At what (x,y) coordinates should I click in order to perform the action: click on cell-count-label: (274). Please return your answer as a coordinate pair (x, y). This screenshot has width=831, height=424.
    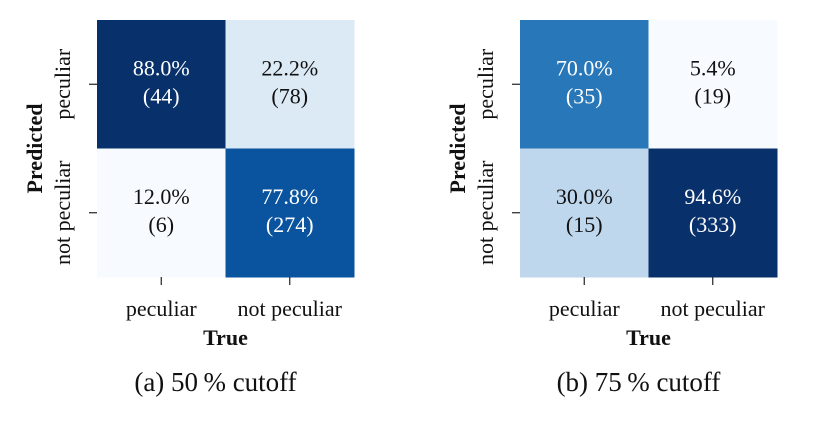
    Looking at the image, I should click on (290, 224).